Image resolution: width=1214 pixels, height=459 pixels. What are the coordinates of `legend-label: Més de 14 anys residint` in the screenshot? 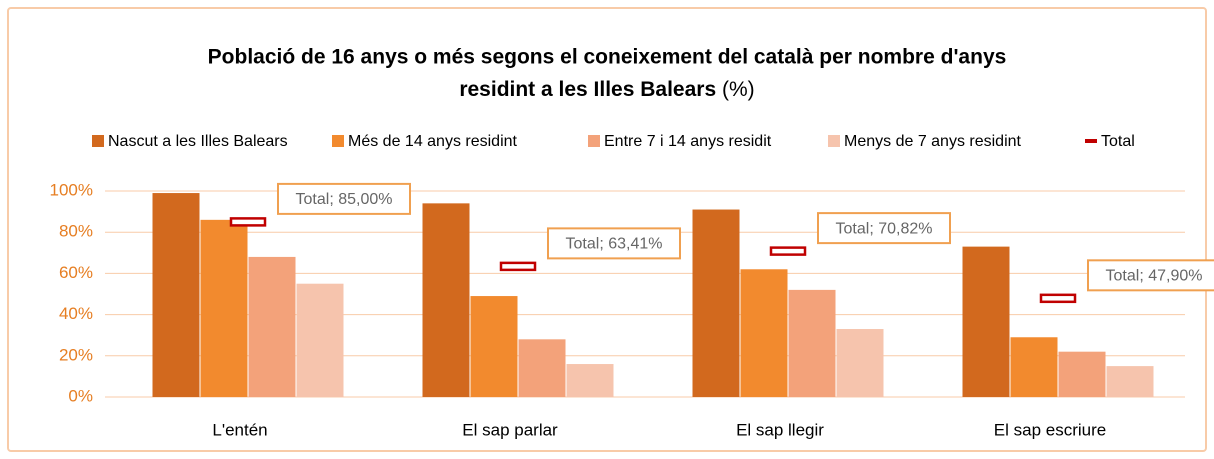 It's located at (433, 141).